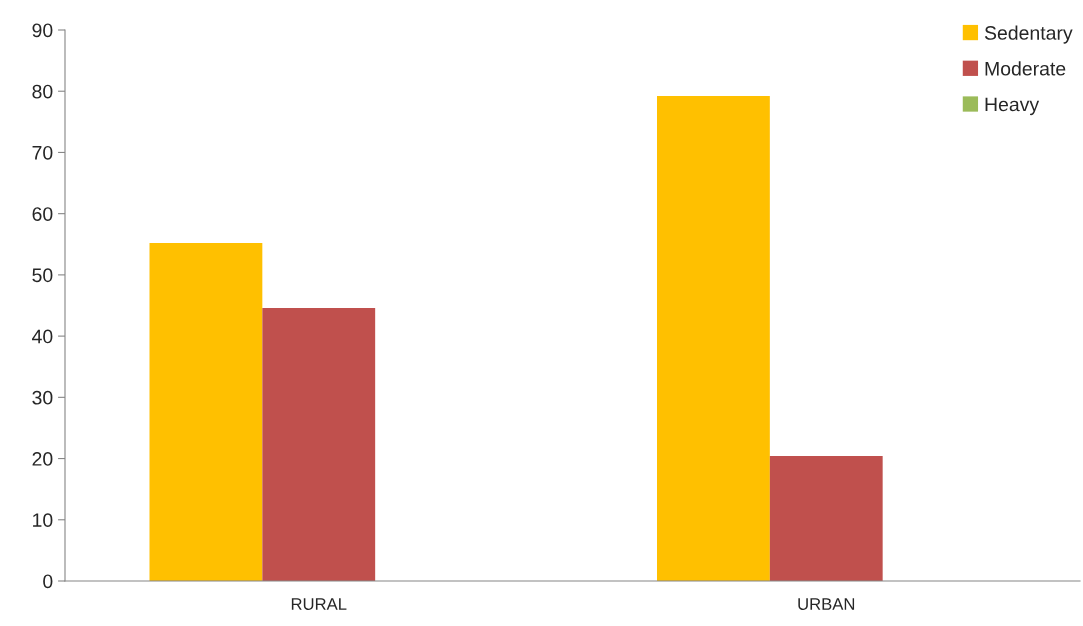 This screenshot has height=626, width=1083. Describe the element at coordinates (826, 604) in the screenshot. I see `x-tick-label: URBAN` at that location.